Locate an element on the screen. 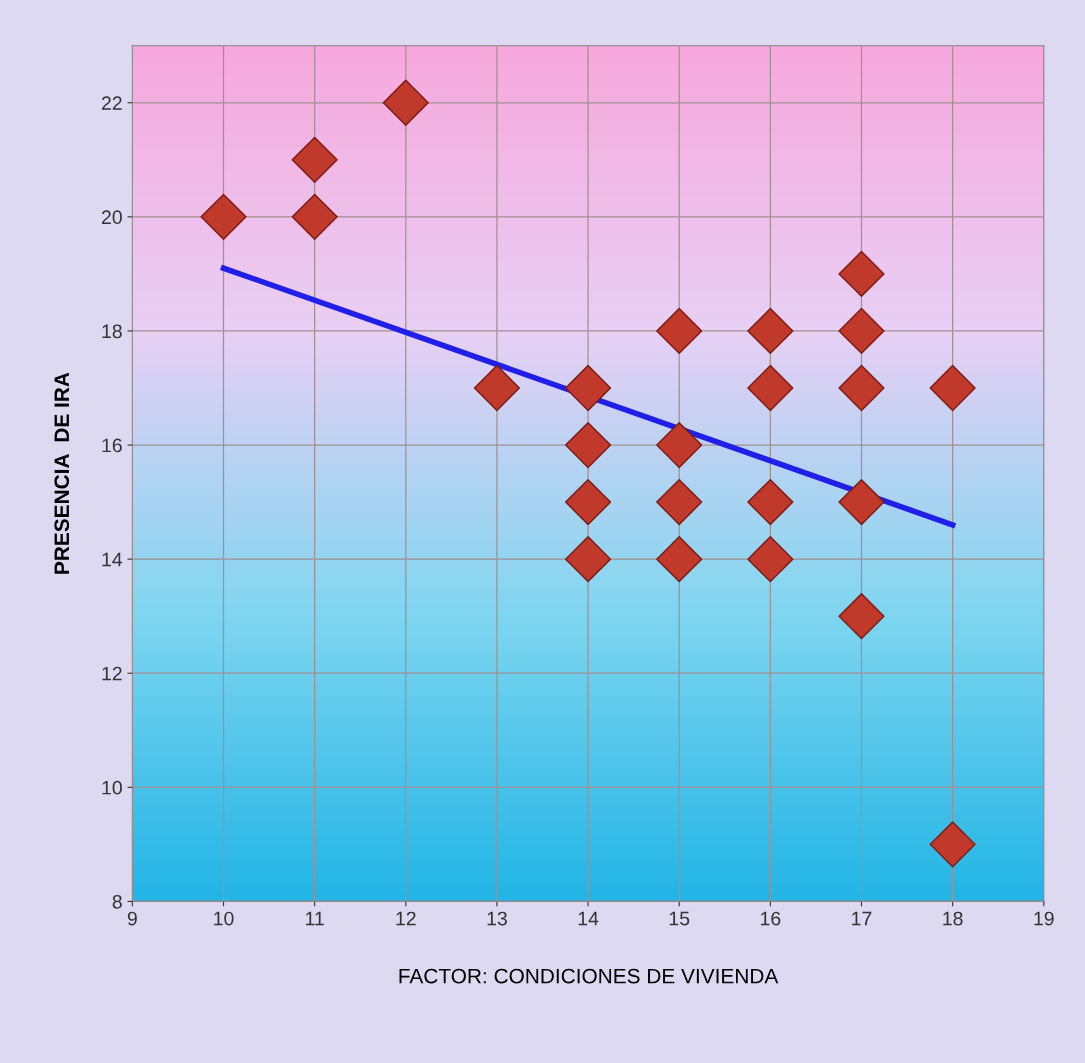  x-tick-label: 16 is located at coordinates (771, 918).